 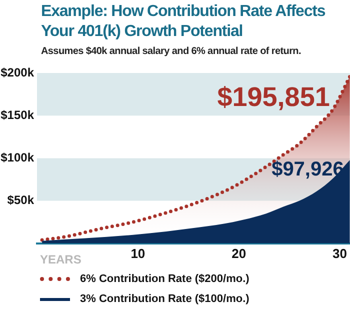 What do you see at coordinates (165, 279) in the screenshot?
I see `legend-label: 6% Contribution Rate ($200/mo.)` at bounding box center [165, 279].